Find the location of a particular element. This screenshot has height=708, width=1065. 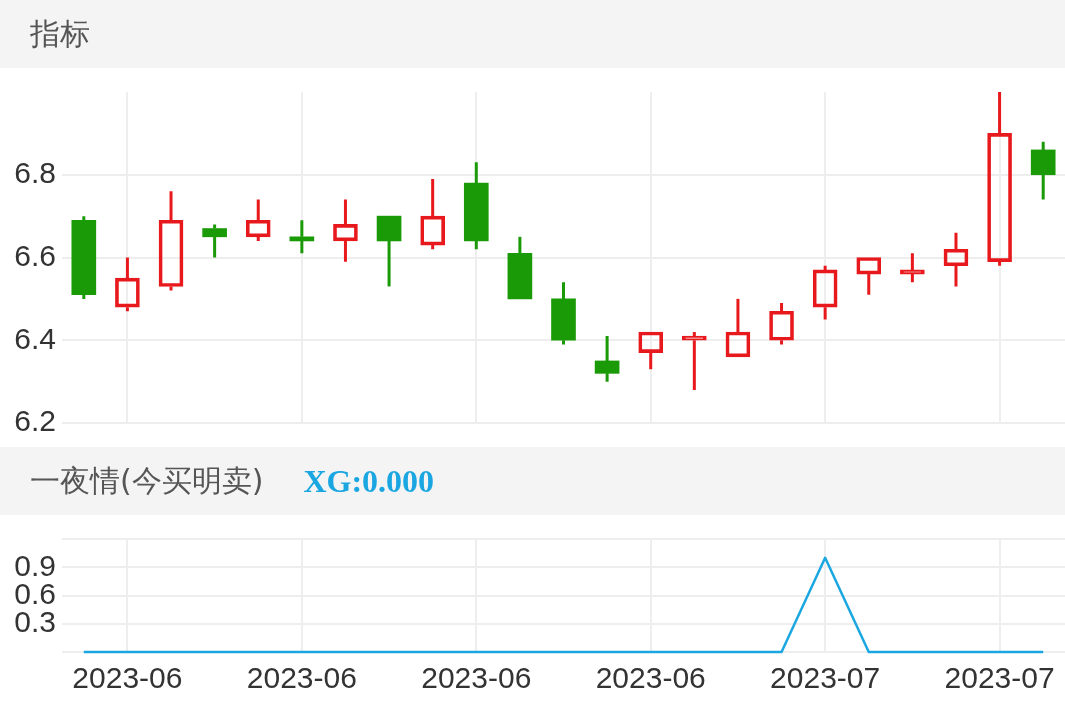

chart-title: 一夜情(今买明卖) is located at coordinates (147, 480).